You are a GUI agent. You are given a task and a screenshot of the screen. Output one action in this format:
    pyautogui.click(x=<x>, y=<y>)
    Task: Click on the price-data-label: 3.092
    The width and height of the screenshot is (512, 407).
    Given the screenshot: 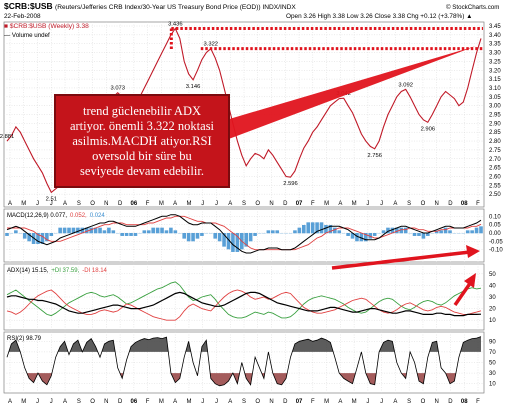 What is the action you would take?
    pyautogui.click(x=405, y=85)
    